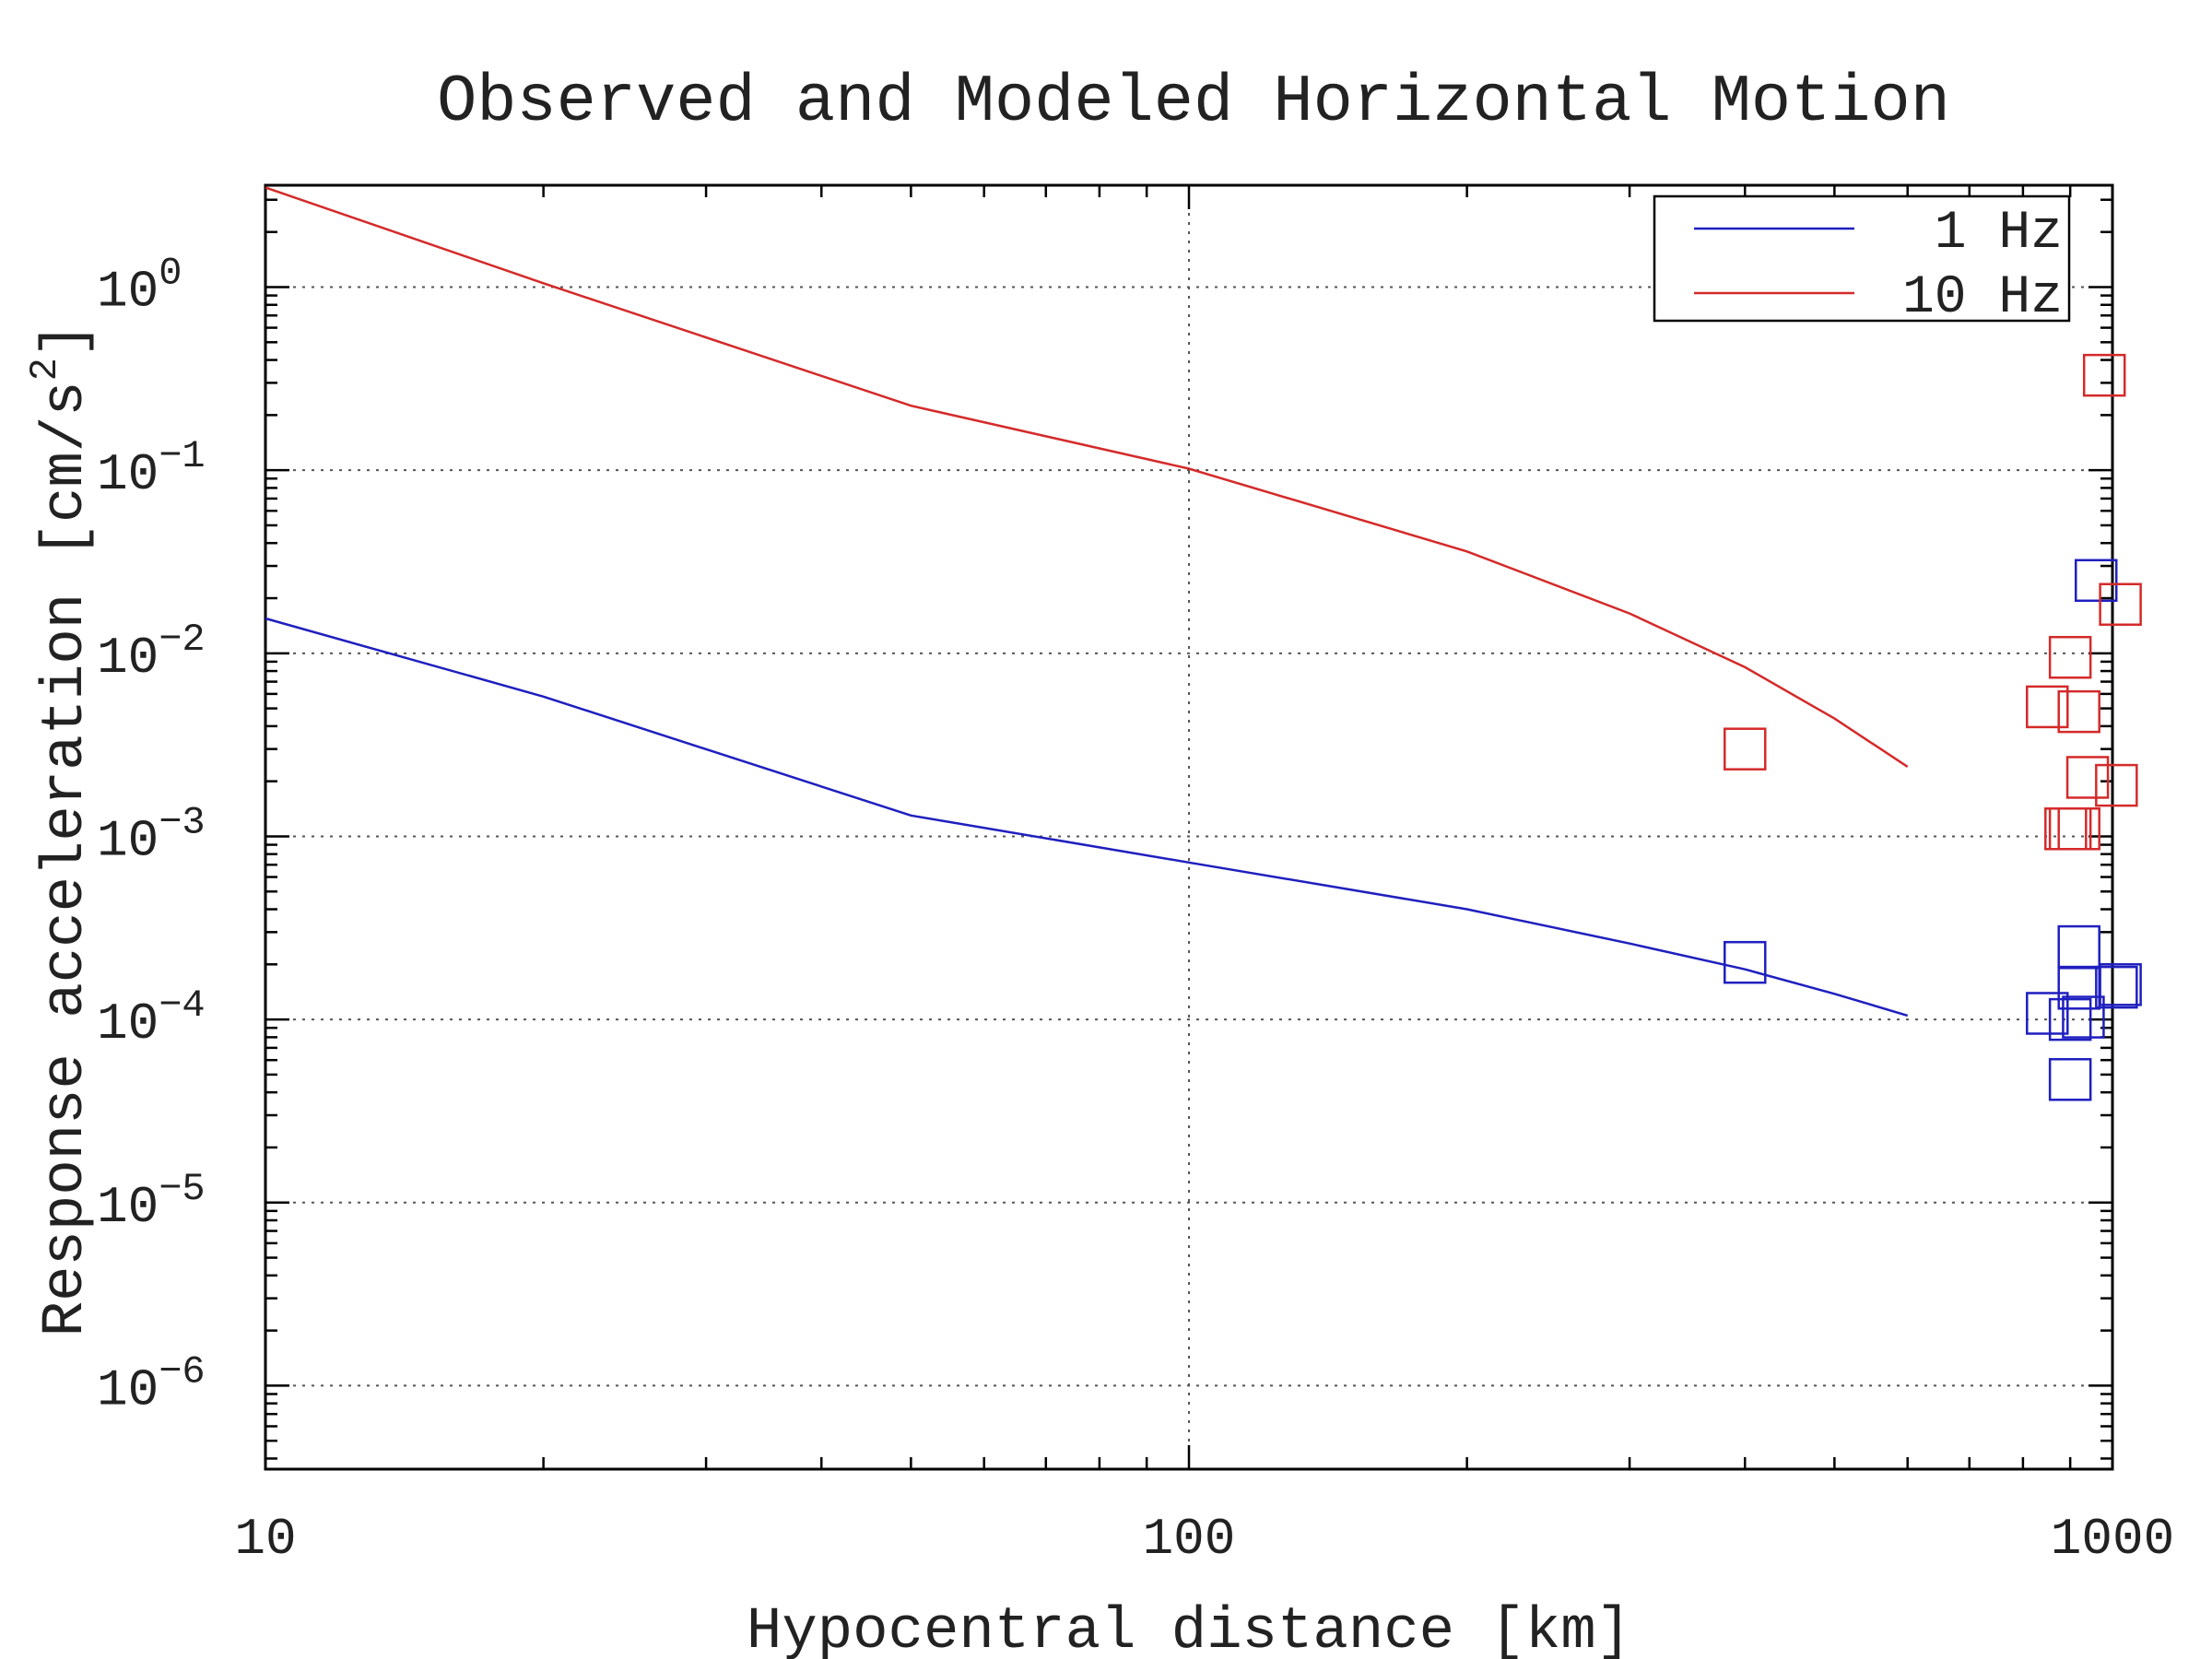 This screenshot has width=2212, height=1659. What do you see at coordinates (182, 1005) in the screenshot?
I see `y-tick-label-exponent: −4` at bounding box center [182, 1005].